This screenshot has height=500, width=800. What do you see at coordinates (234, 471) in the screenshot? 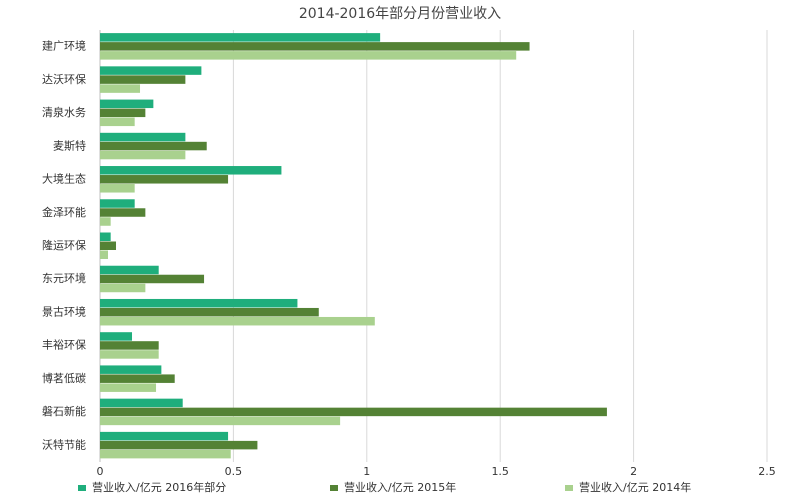
I see `x-tick-label: 0.5` at bounding box center [234, 471].